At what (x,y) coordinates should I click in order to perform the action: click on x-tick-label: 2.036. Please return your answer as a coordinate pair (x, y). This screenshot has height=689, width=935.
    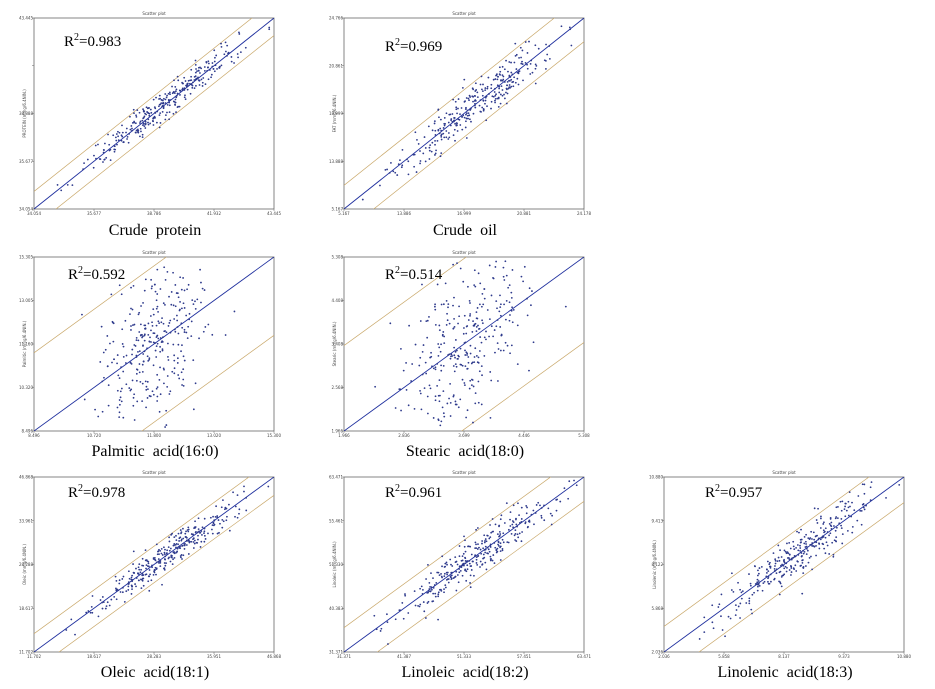
    Looking at the image, I should click on (664, 656).